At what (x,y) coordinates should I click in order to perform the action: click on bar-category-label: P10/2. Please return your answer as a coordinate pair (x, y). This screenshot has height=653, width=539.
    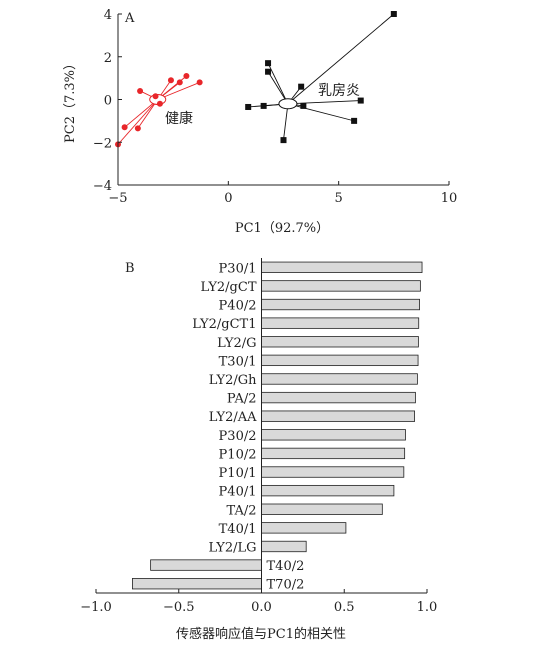
    Looking at the image, I should click on (238, 454).